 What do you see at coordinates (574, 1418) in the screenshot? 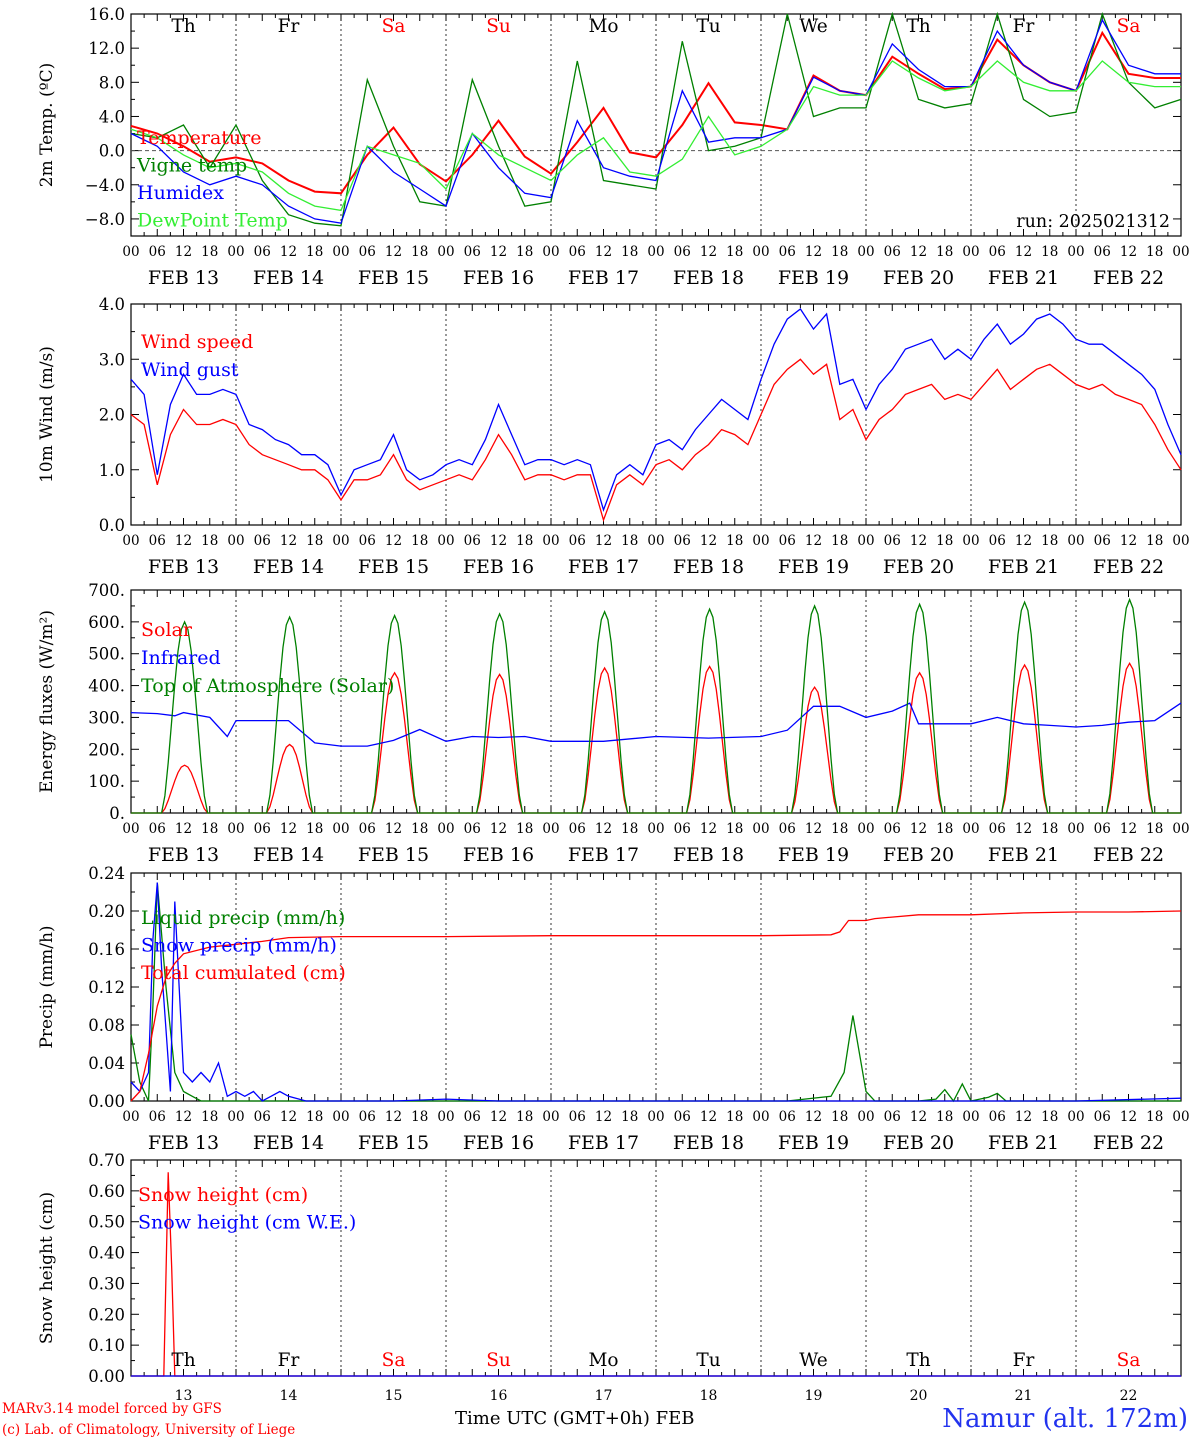
I see `x-axis-title: Time UTC (GMT+0h) FEB` at bounding box center [574, 1418].